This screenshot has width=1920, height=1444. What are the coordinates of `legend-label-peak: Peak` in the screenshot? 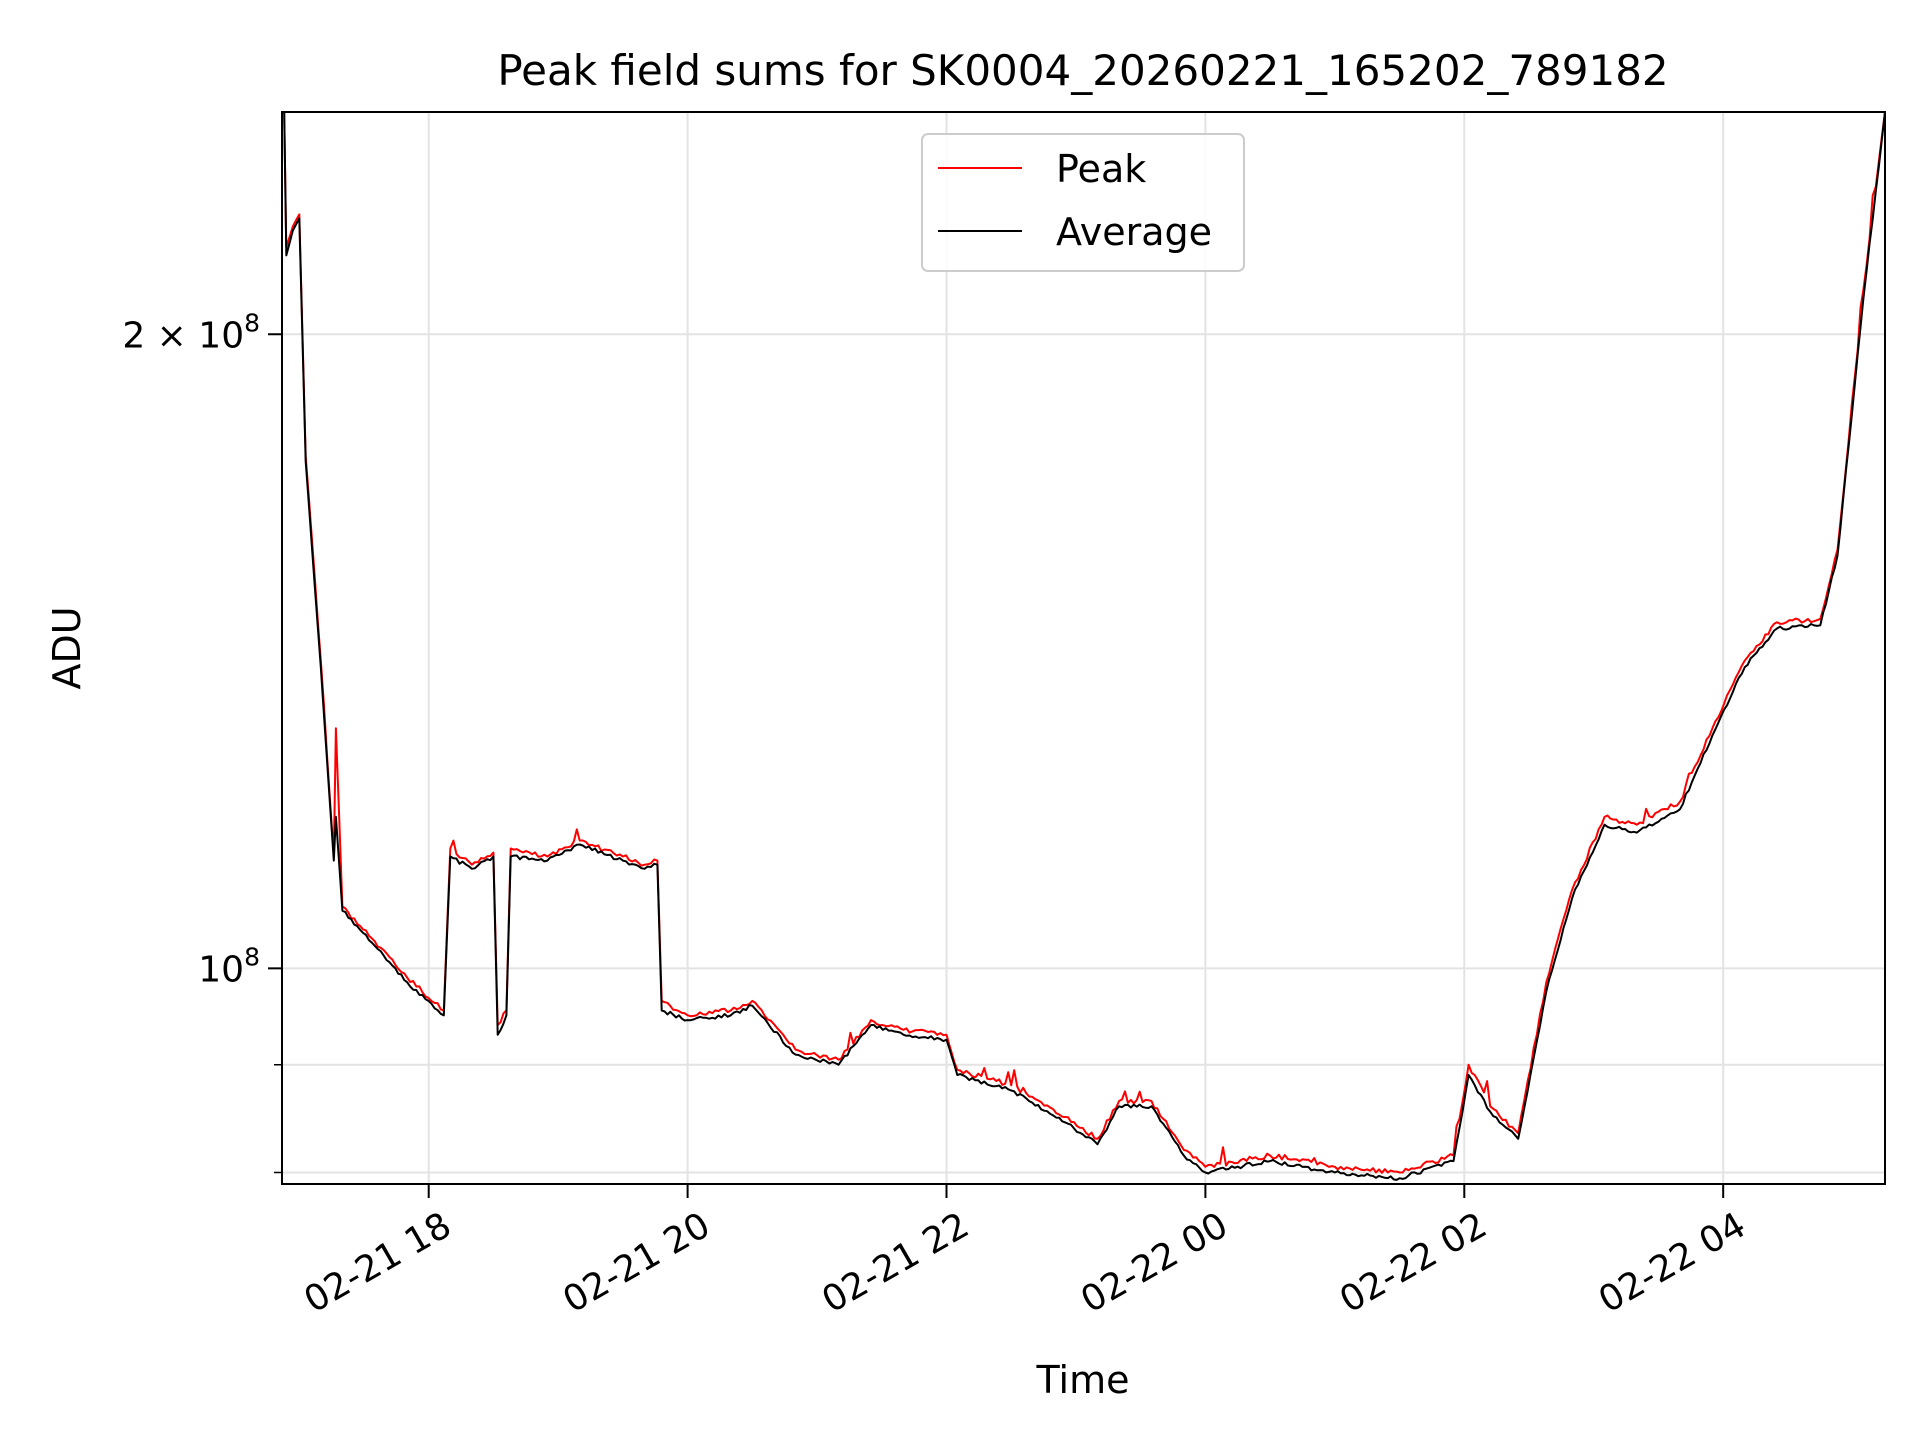 It's located at (1101, 169).